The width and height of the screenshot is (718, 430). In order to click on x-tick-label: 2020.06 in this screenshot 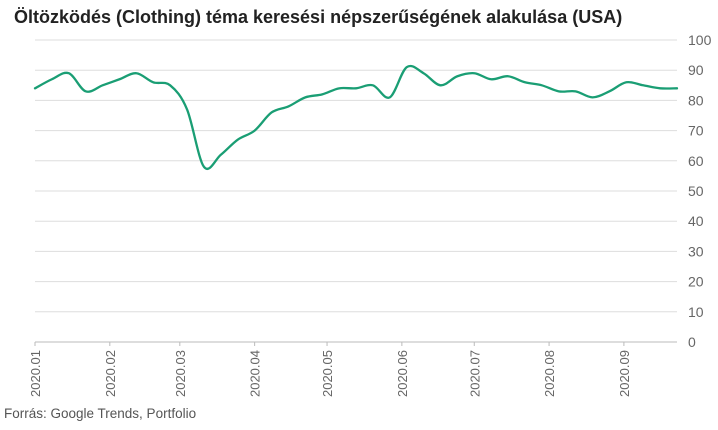, I will do `click(402, 373)`.